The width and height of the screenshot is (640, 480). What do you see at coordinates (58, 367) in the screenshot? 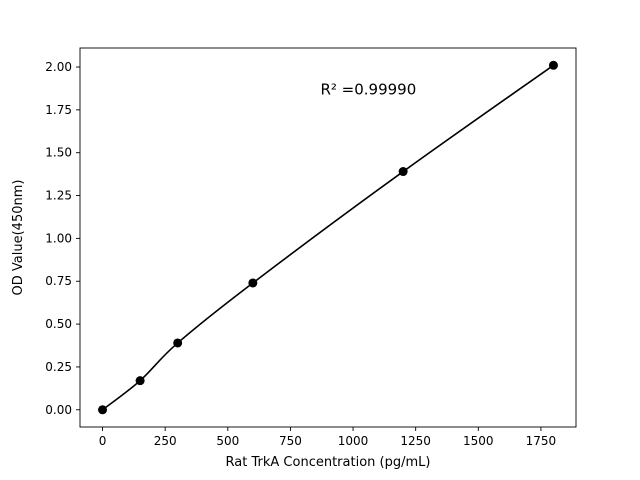
I see `y-tick-label: 0.25` at bounding box center [58, 367].